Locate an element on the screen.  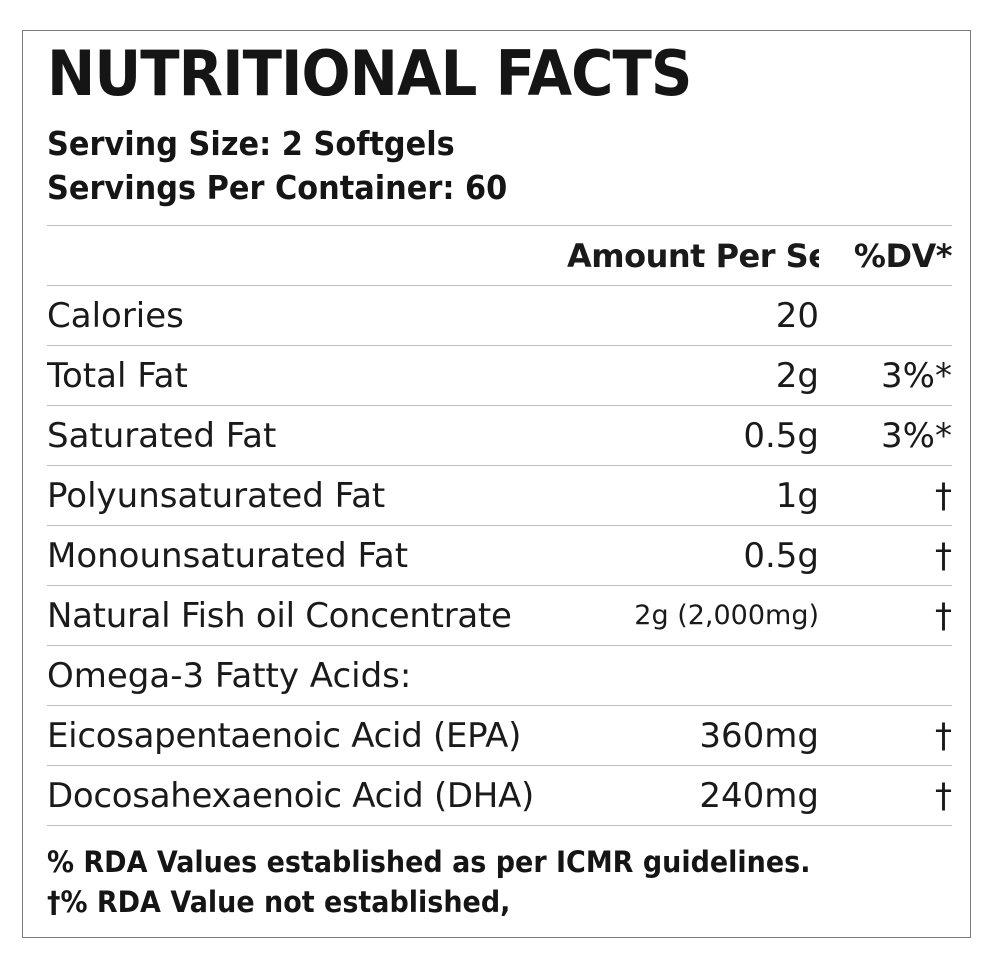
table-row: Eicosapentaenoic Acid (EPA) 360mg † is located at coordinates (499, 735).